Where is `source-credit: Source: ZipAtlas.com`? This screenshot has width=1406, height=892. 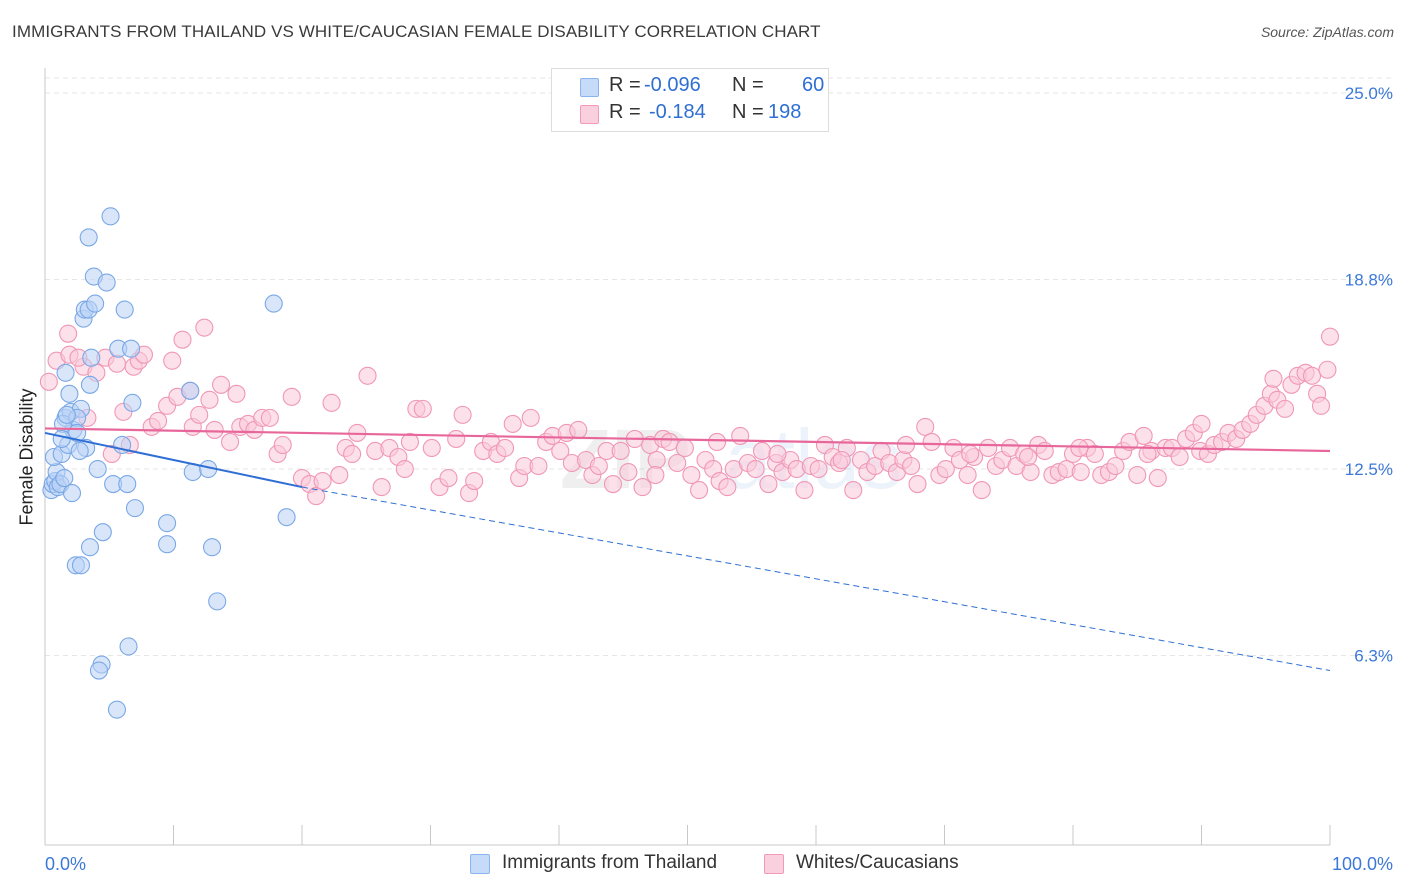
source-credit: Source: ZipAtlas.com is located at coordinates (1327, 32).